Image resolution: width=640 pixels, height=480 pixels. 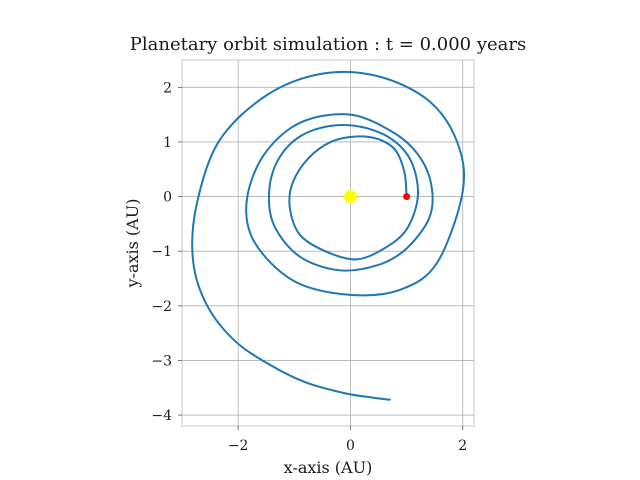 What do you see at coordinates (407, 197) in the screenshot?
I see `planet-marker` at bounding box center [407, 197].